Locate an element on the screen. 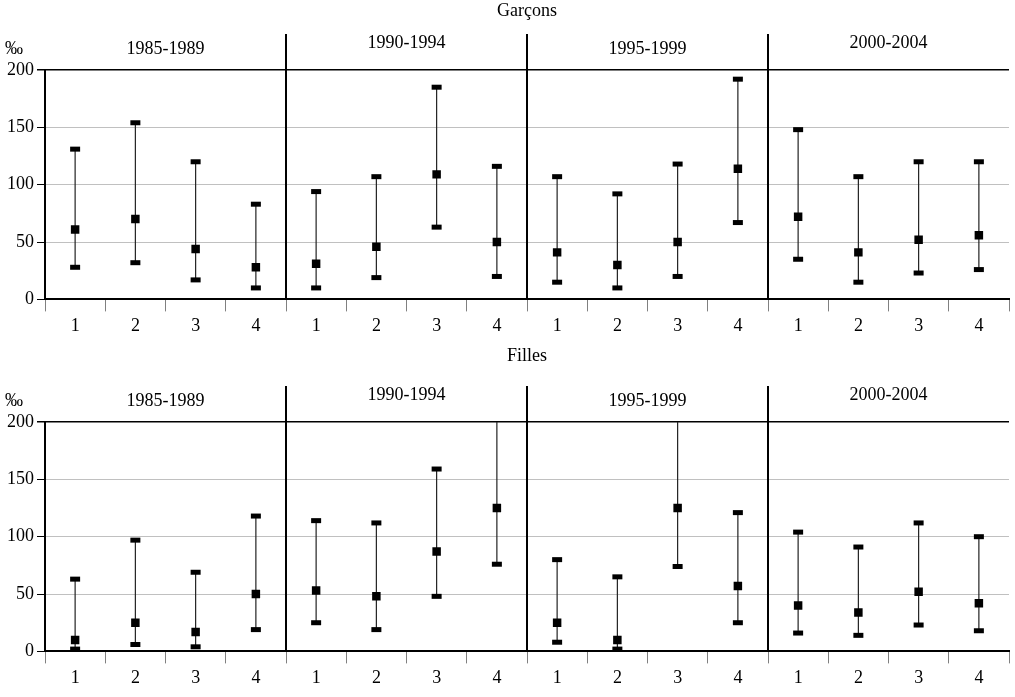 Image resolution: width=1015 pixels, height=697 pixels. chart-title: Filles is located at coordinates (527, 354).